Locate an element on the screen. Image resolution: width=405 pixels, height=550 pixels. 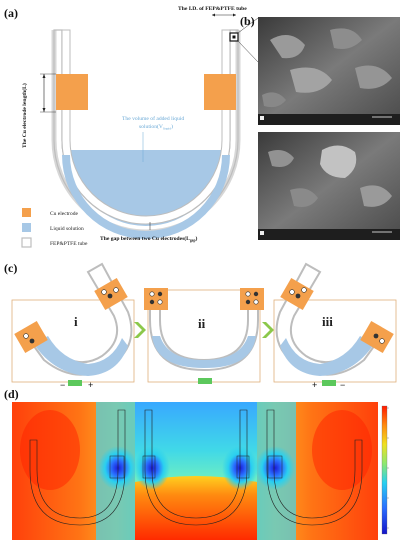
stage-iii: iii + − is located at coordinates (335, 326).